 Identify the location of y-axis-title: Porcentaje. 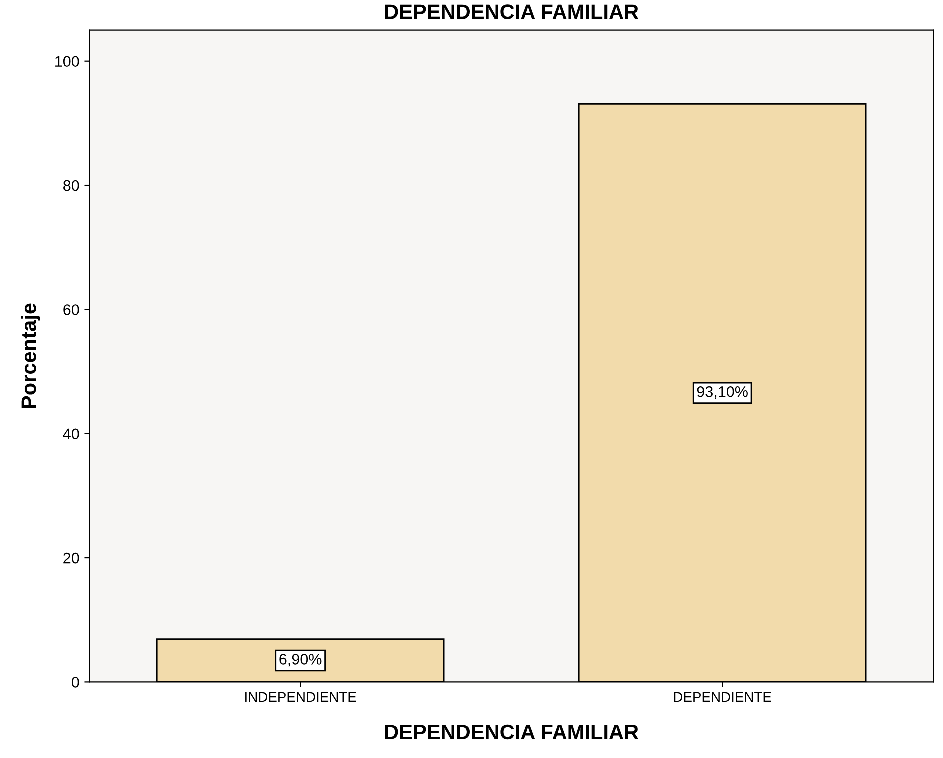
(30, 356).